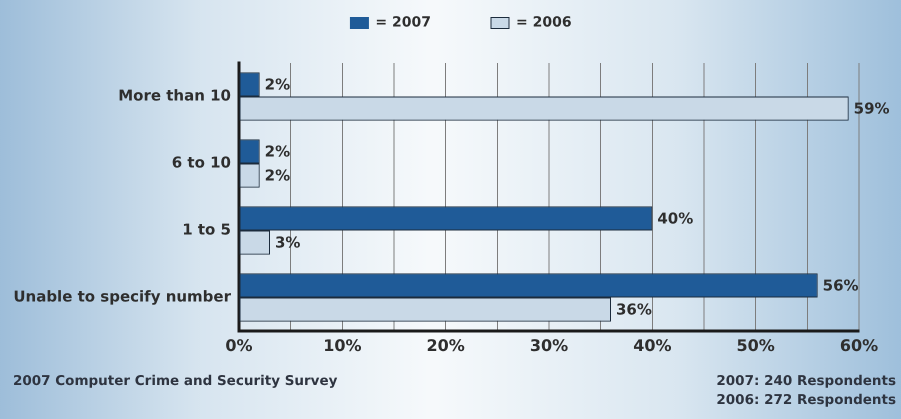  I want to click on y-tick-label: 6 to 10, so click(201, 162).